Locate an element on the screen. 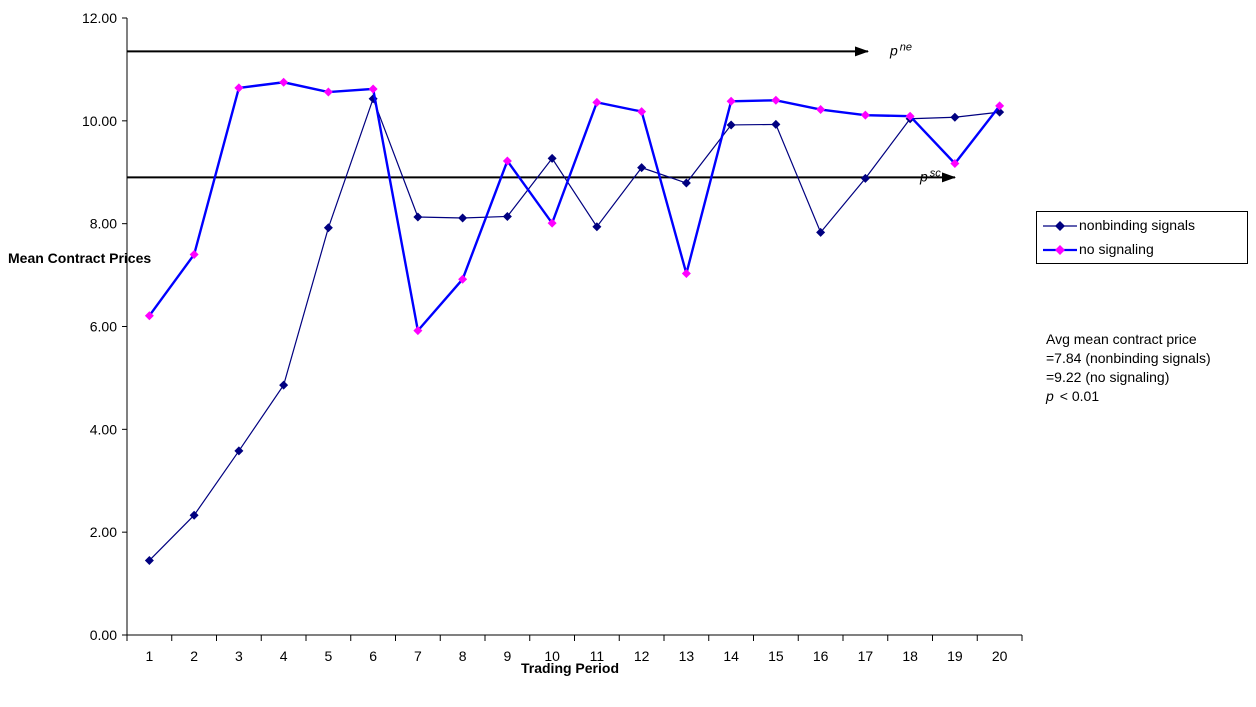  x-tick-label: 2 is located at coordinates (194, 656).